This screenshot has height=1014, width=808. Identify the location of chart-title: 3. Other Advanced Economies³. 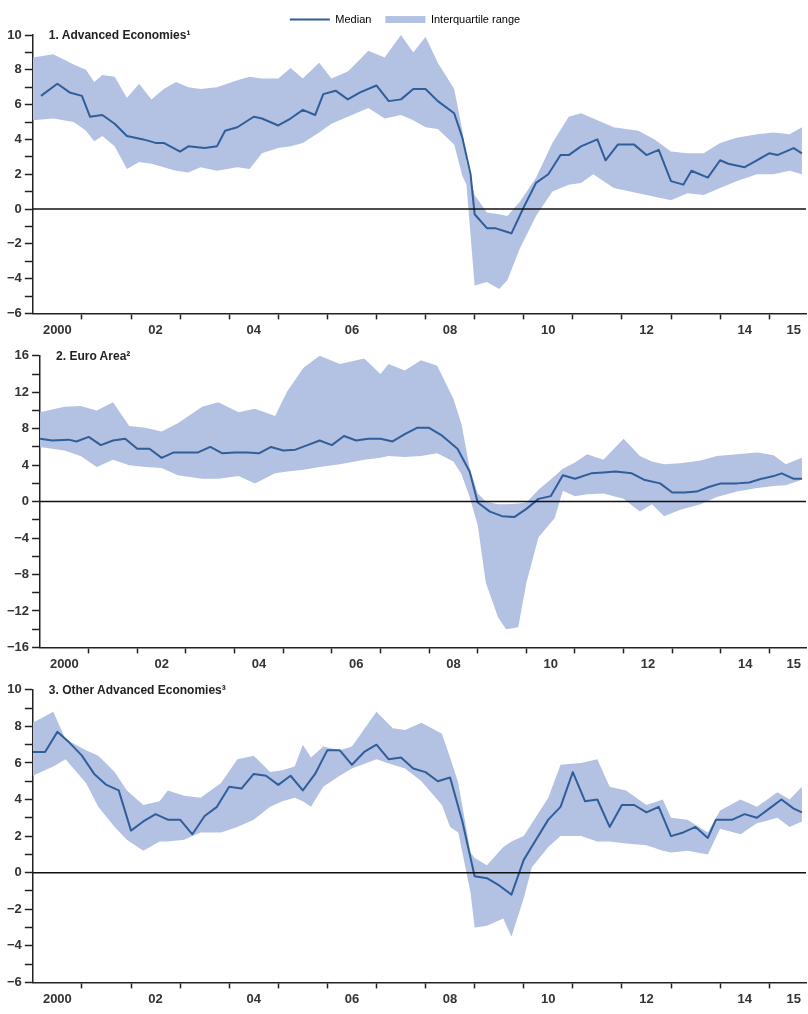
(137, 690).